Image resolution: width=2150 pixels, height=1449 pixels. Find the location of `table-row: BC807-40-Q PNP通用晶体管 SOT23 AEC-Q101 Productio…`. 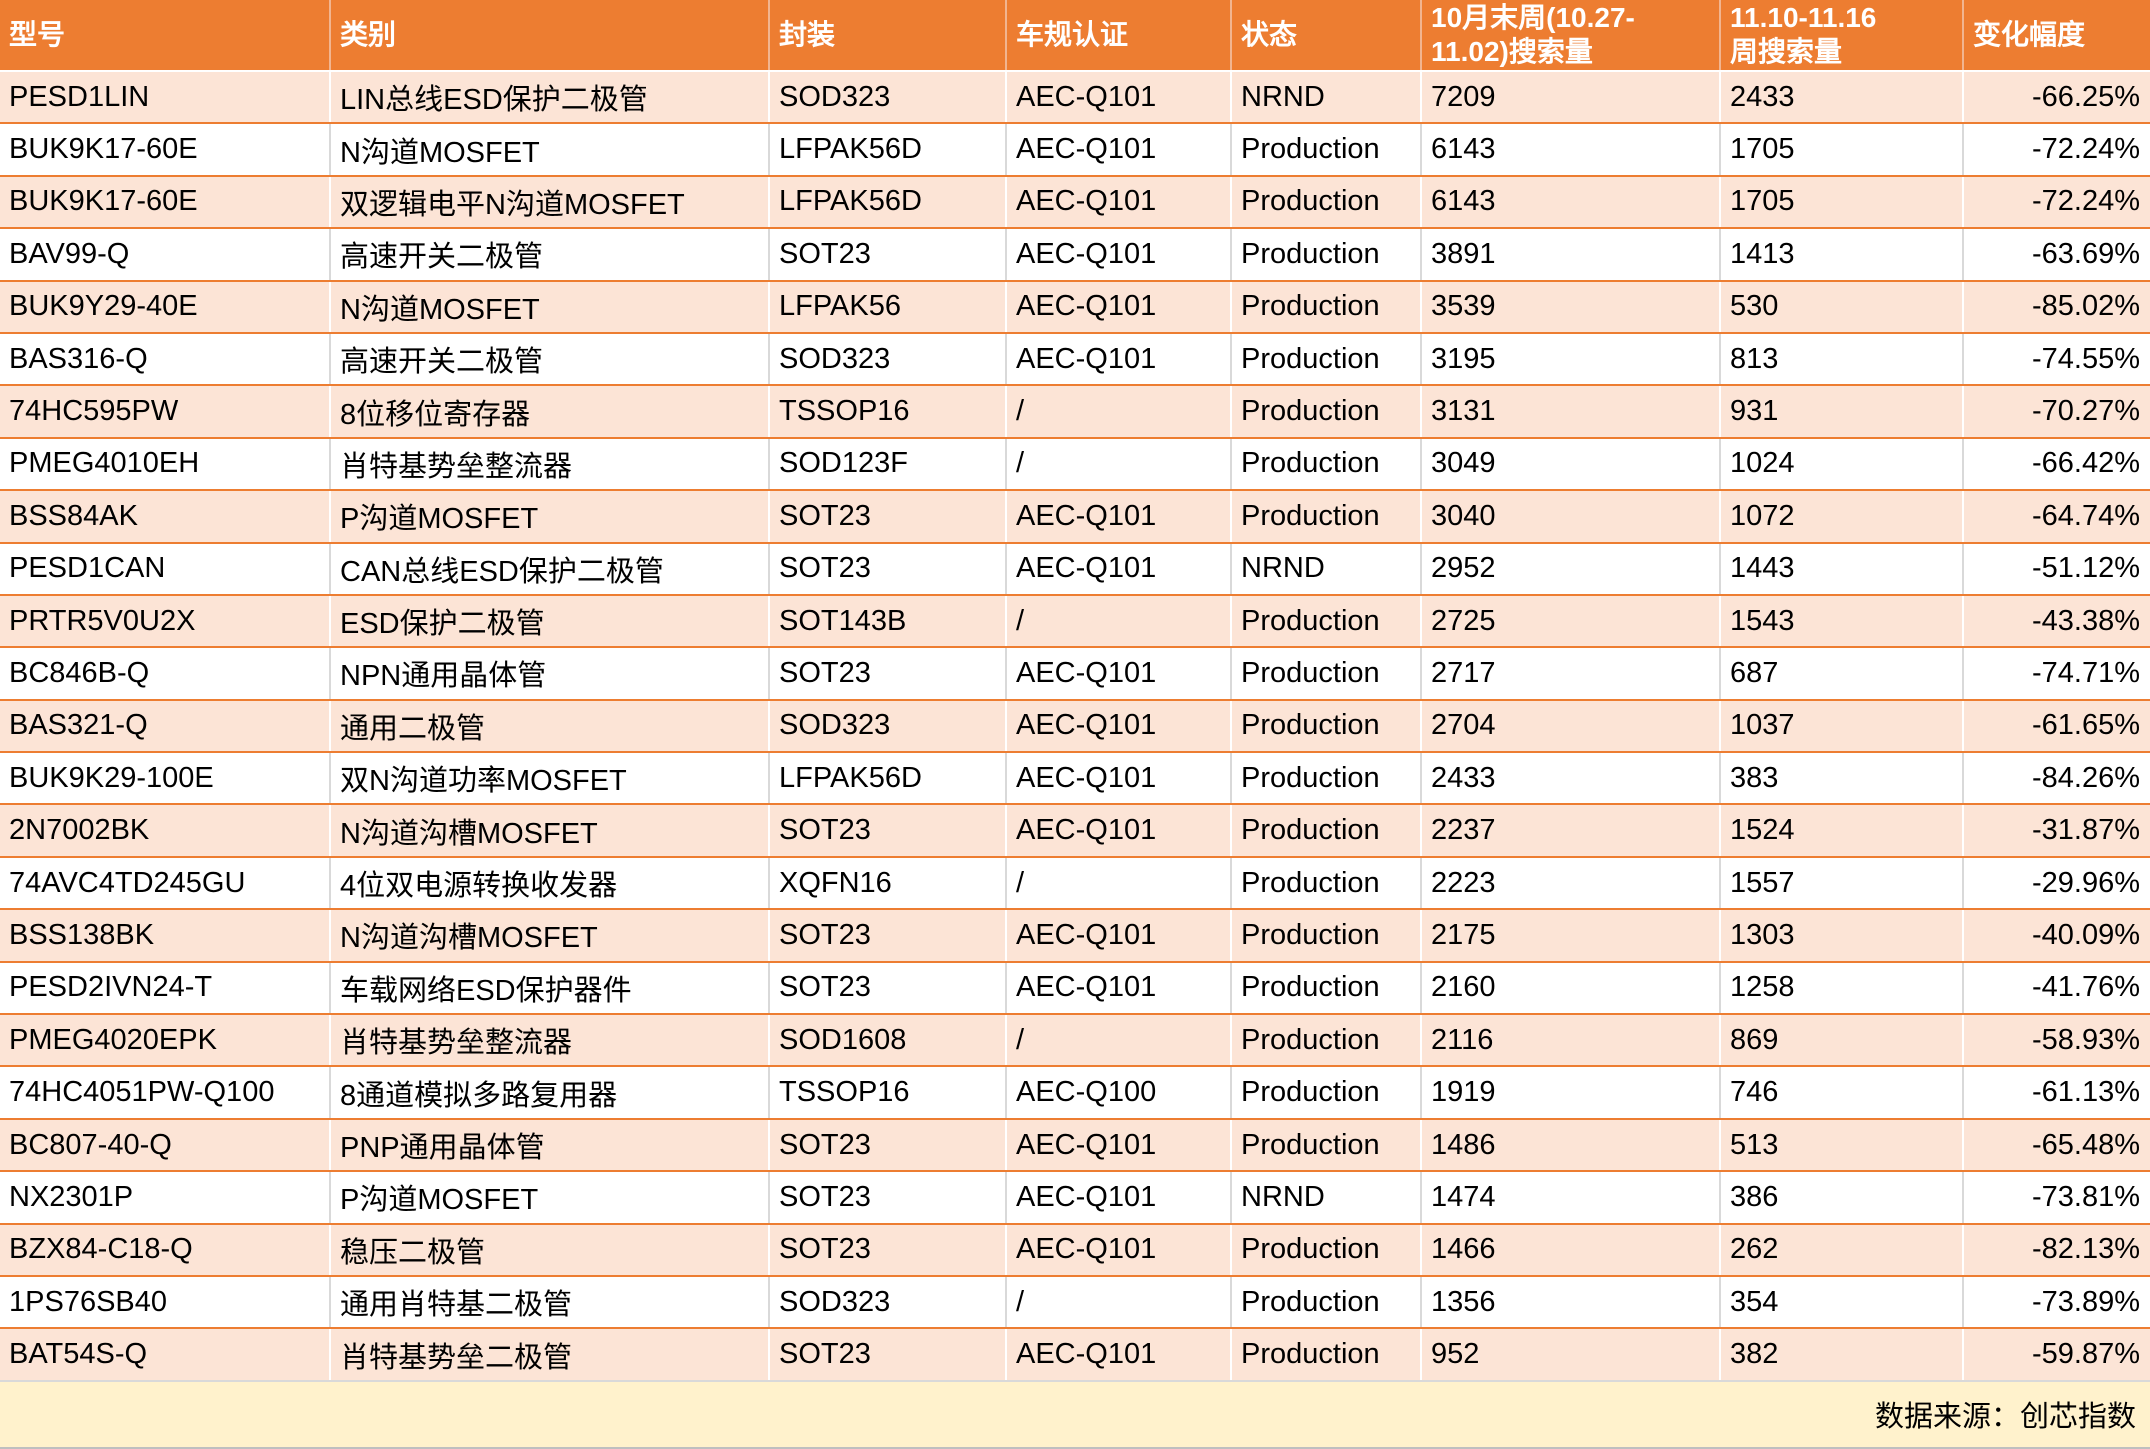

table-row: BC807-40-Q PNP通用晶体管 SOT23 AEC-Q101 Productio… is located at coordinates (1075, 1145).